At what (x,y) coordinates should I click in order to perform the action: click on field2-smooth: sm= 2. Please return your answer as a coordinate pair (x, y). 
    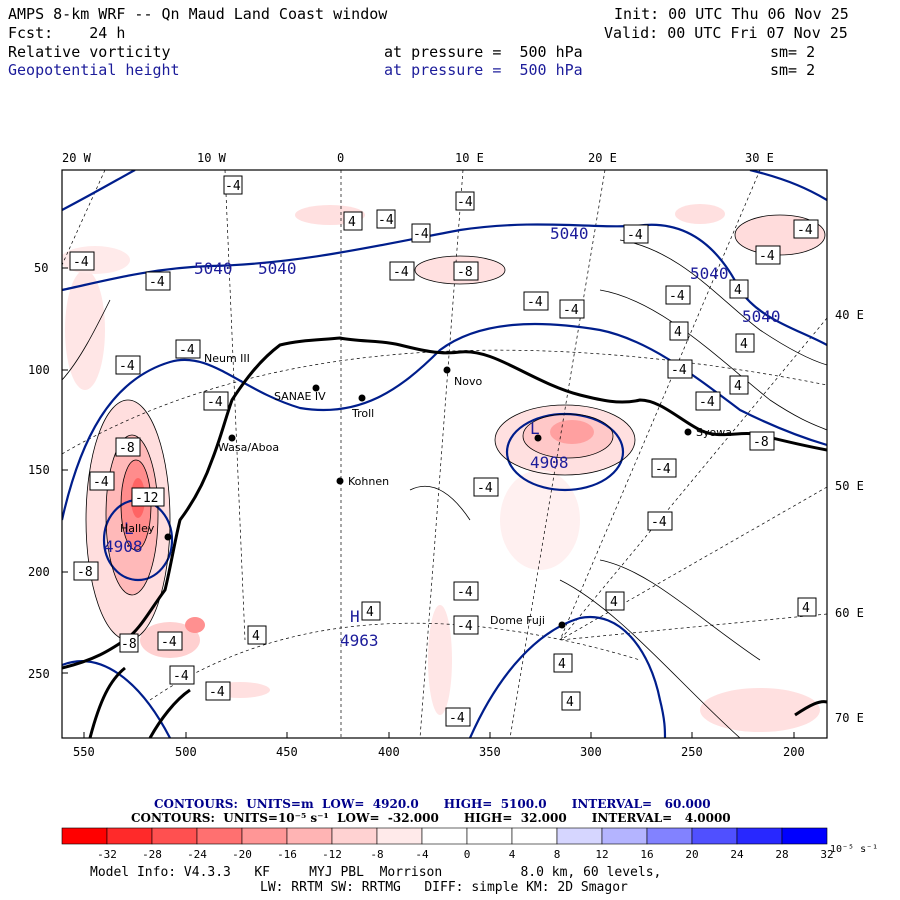
    Looking at the image, I should click on (793, 70).